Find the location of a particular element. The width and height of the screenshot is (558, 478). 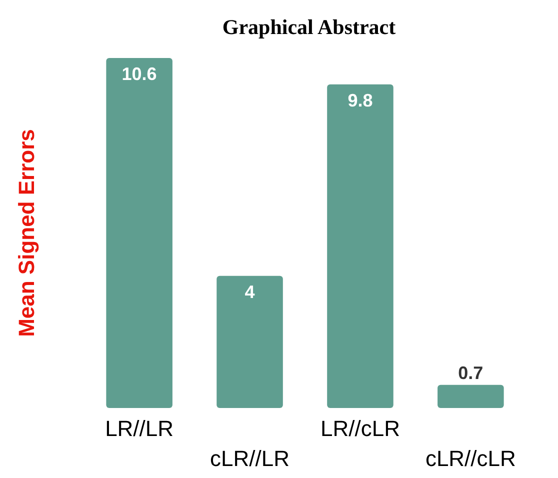

data-label: 0.7 is located at coordinates (471, 372).